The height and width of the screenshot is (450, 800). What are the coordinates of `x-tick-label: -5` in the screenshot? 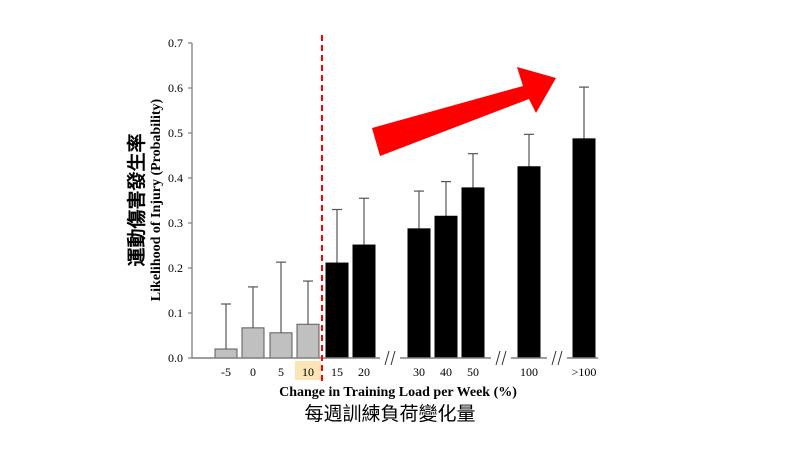 It's located at (226, 372).